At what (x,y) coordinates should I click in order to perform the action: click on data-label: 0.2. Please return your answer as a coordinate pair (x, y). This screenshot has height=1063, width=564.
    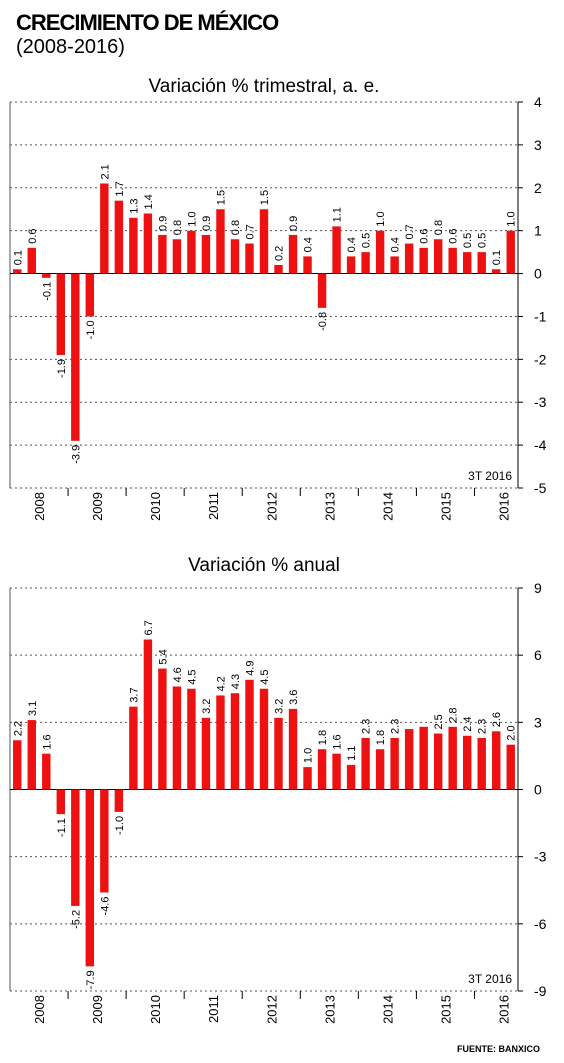
    Looking at the image, I should click on (280, 253).